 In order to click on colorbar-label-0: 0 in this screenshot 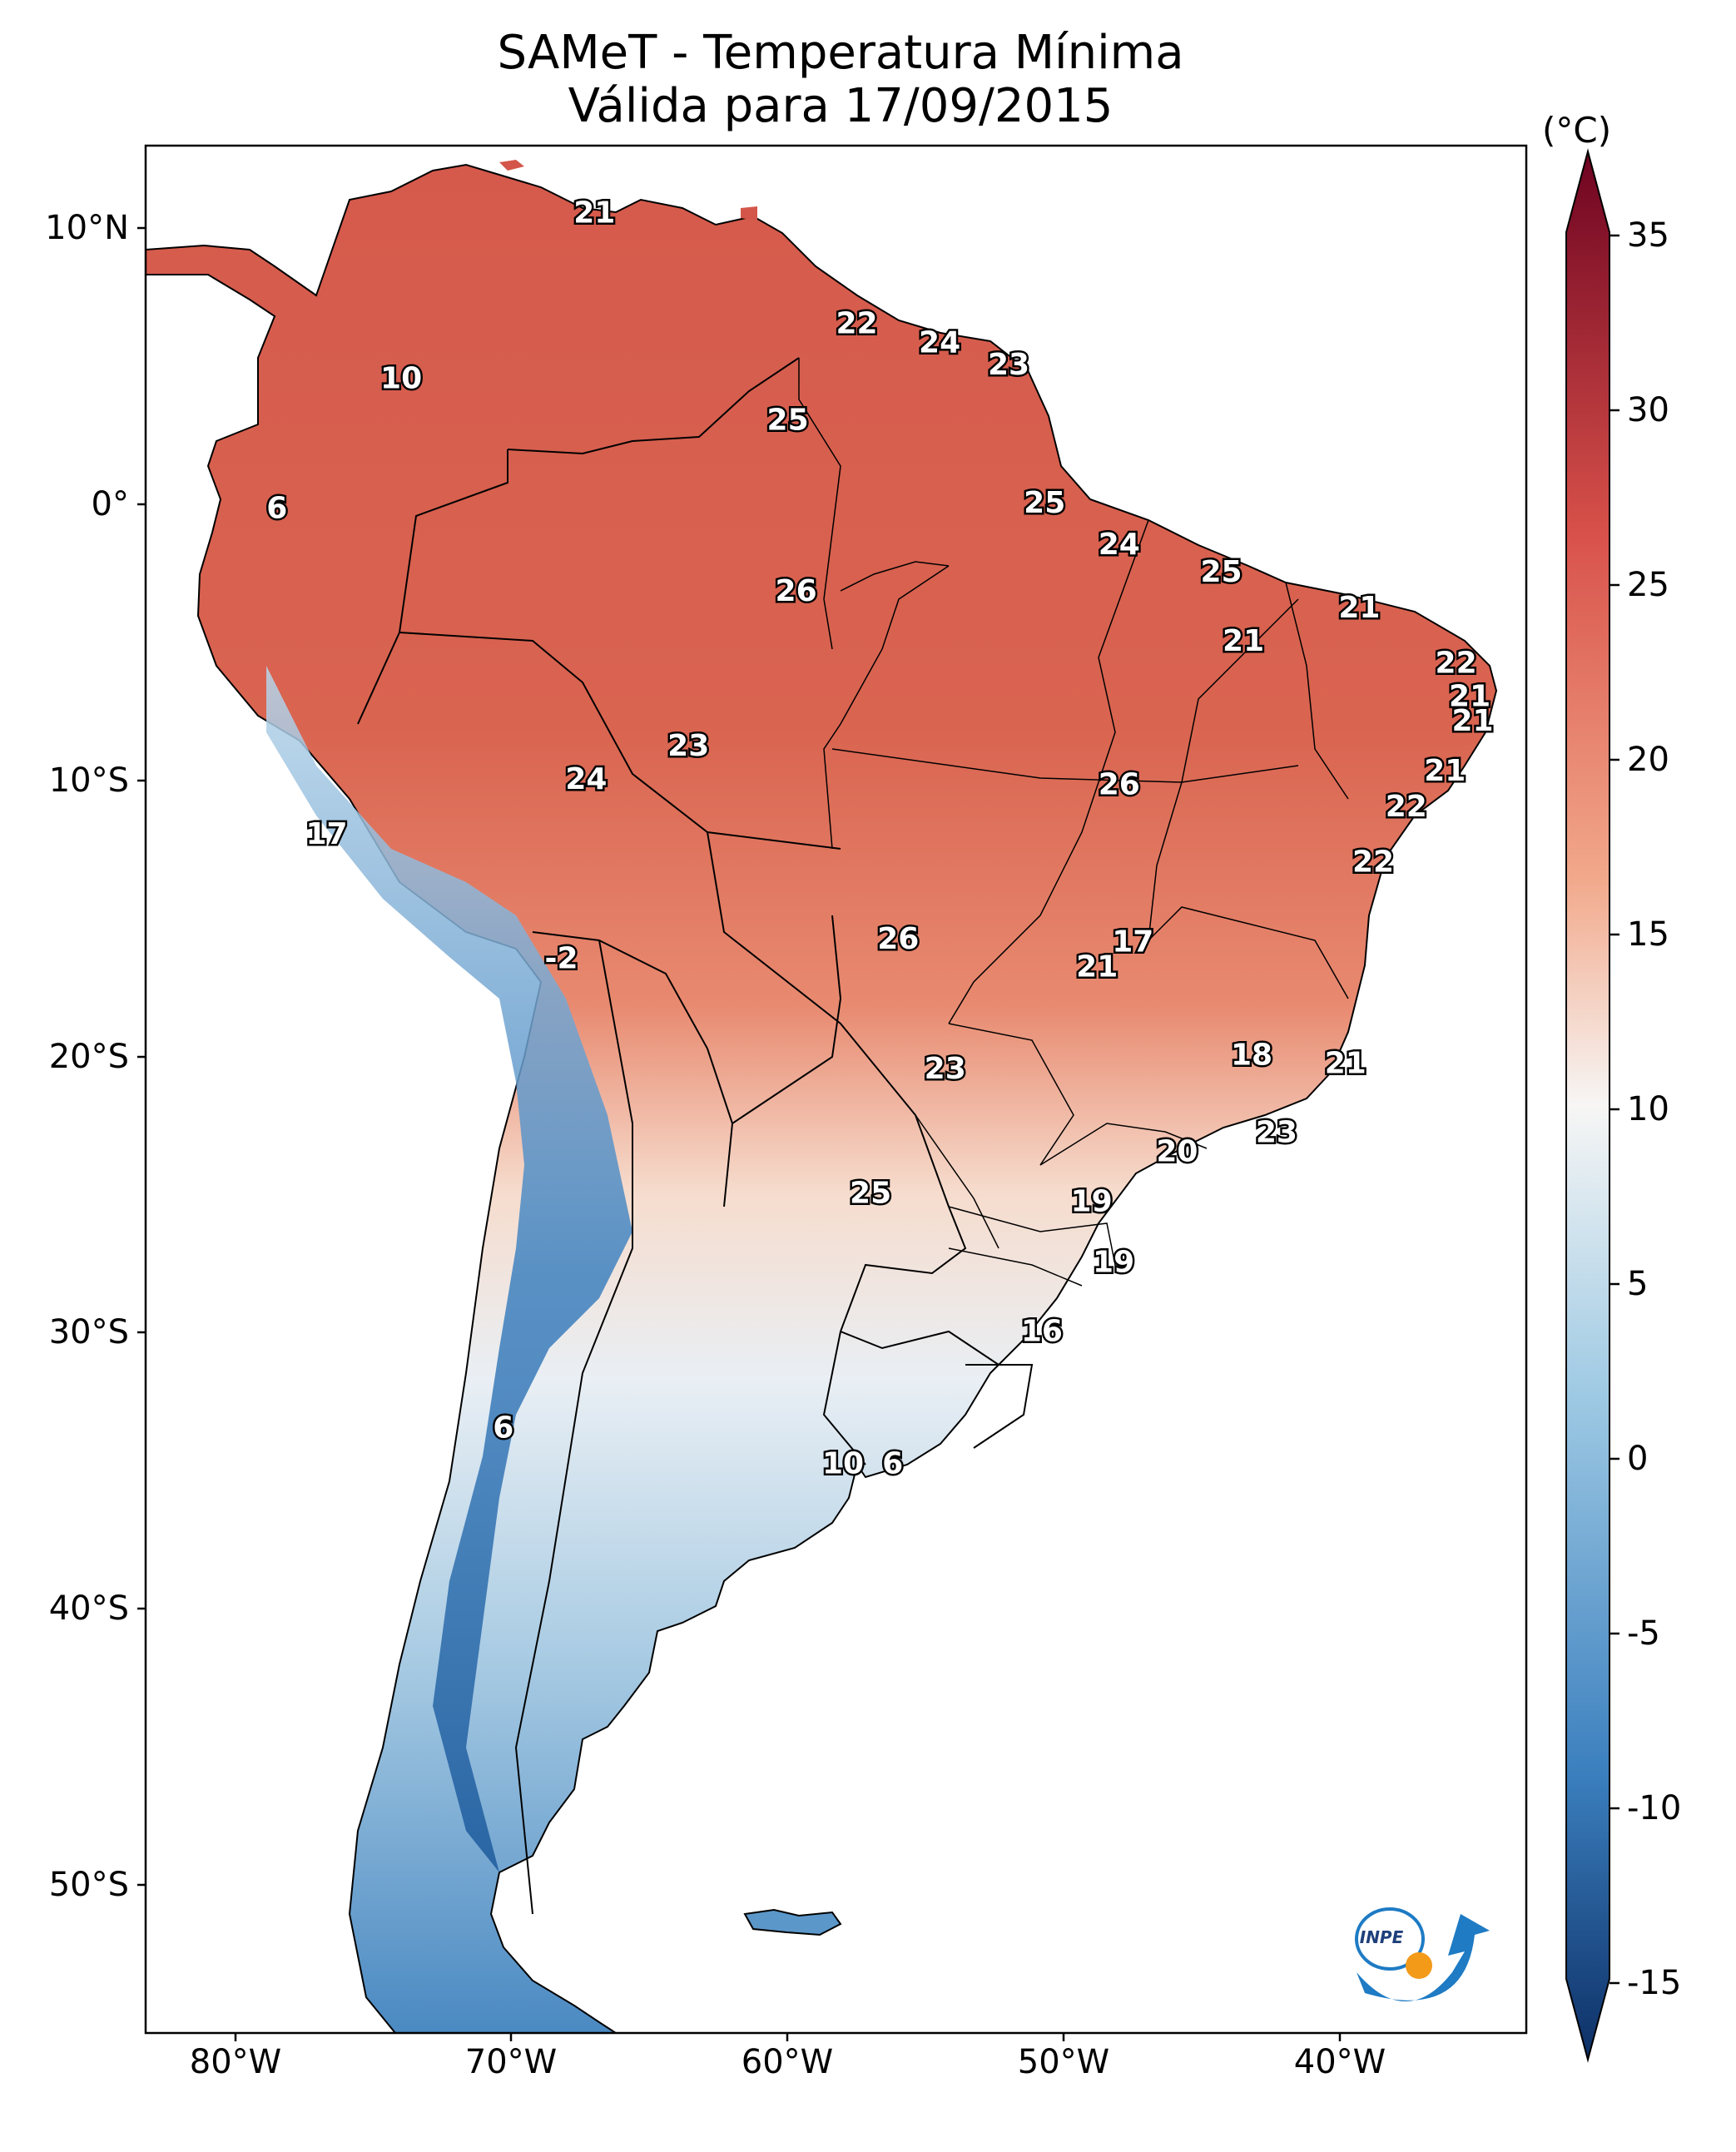, I will do `click(1638, 1459)`.